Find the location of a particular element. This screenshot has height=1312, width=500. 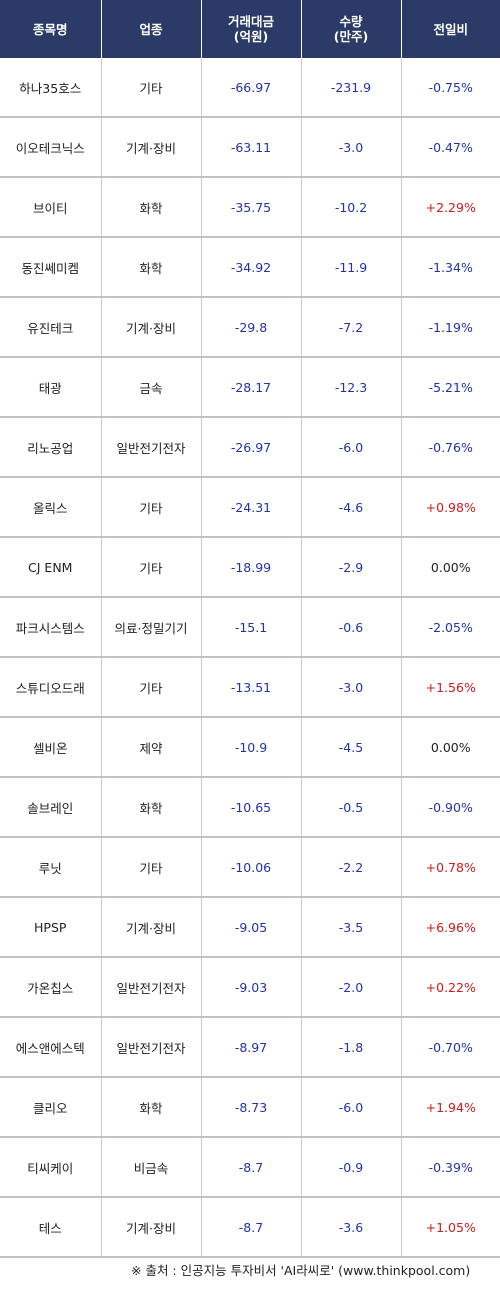

table-row: 동진쎄미켐 화학 -34.92 -11.9 -1.34% is located at coordinates (250, 267).